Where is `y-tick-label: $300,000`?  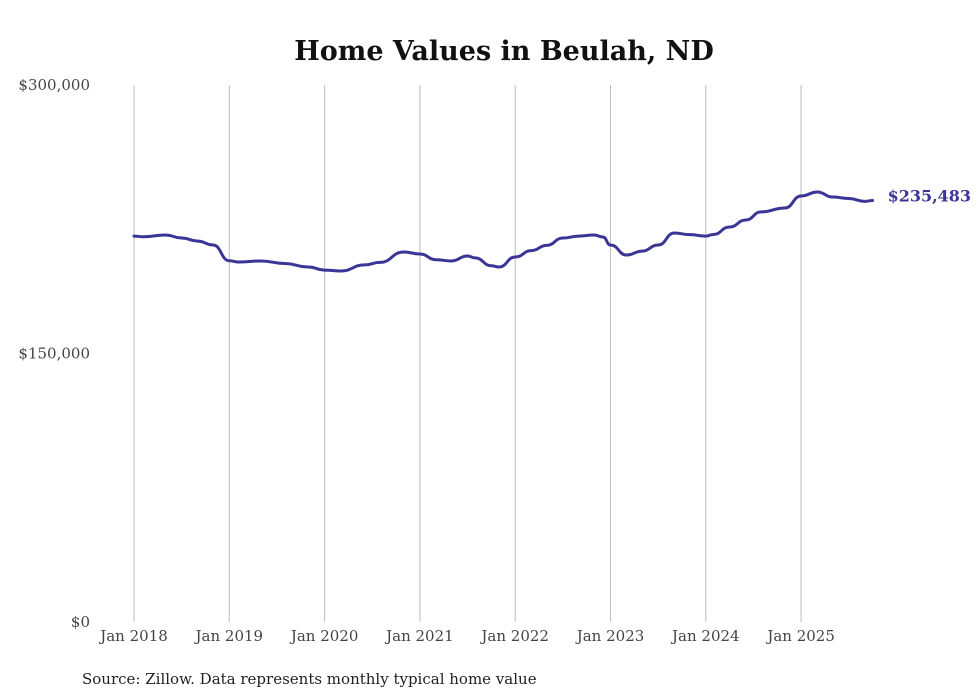
y-tick-label: $300,000 is located at coordinates (54, 85).